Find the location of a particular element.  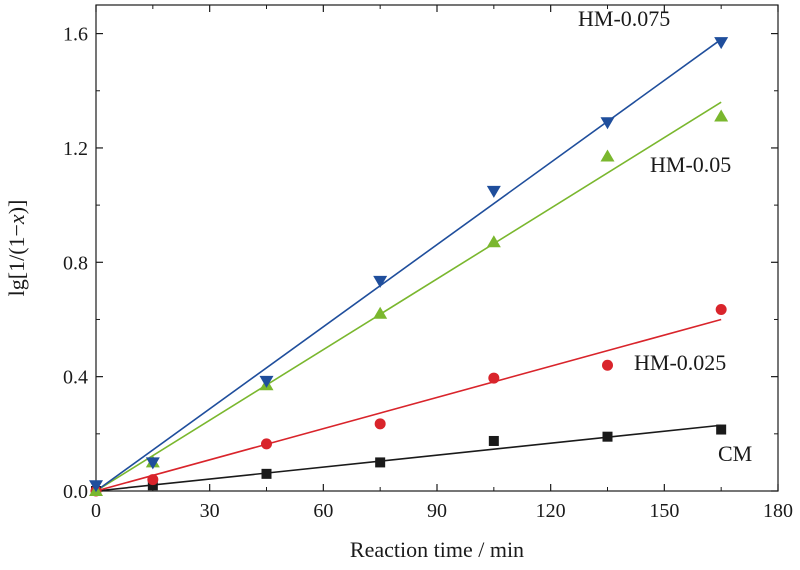

series-label-cm: CM is located at coordinates (735, 453).